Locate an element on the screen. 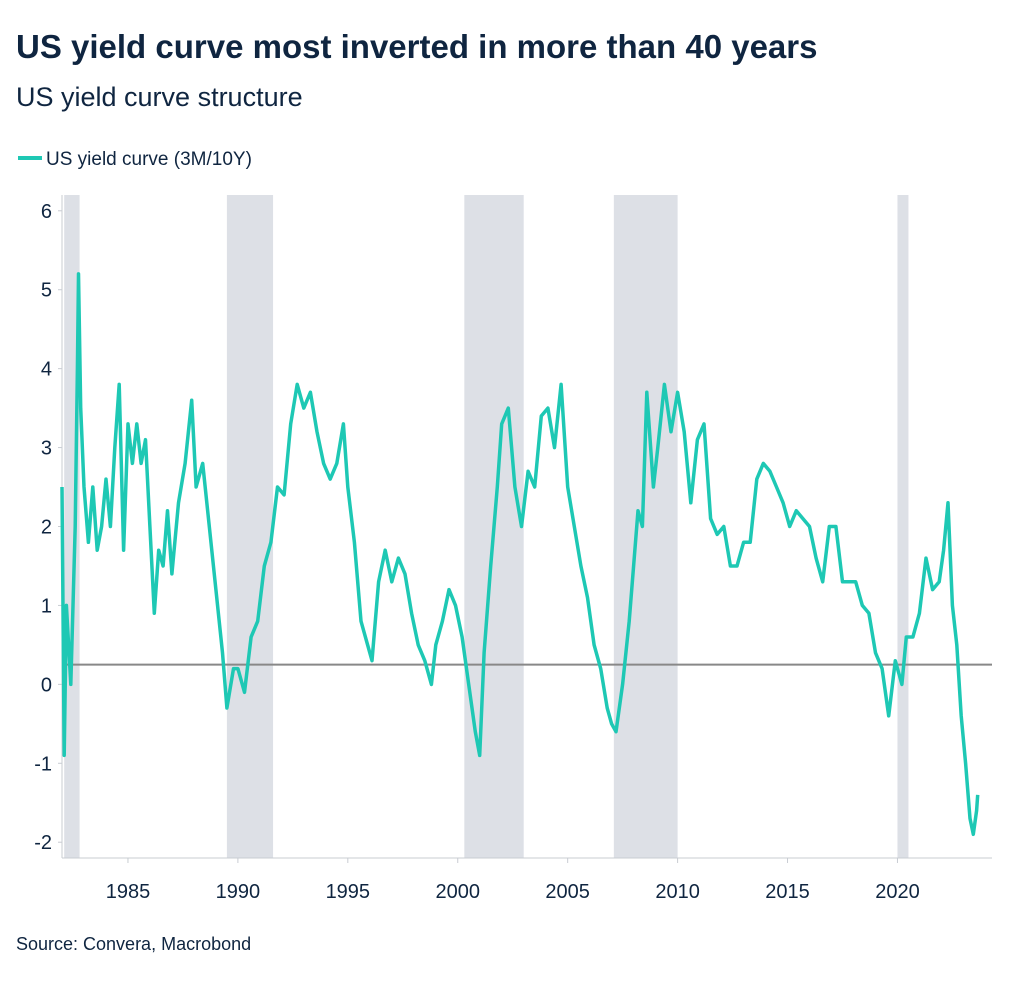 This screenshot has width=1024, height=982. chart-subtitle: US yield curve structure is located at coordinates (159, 97).